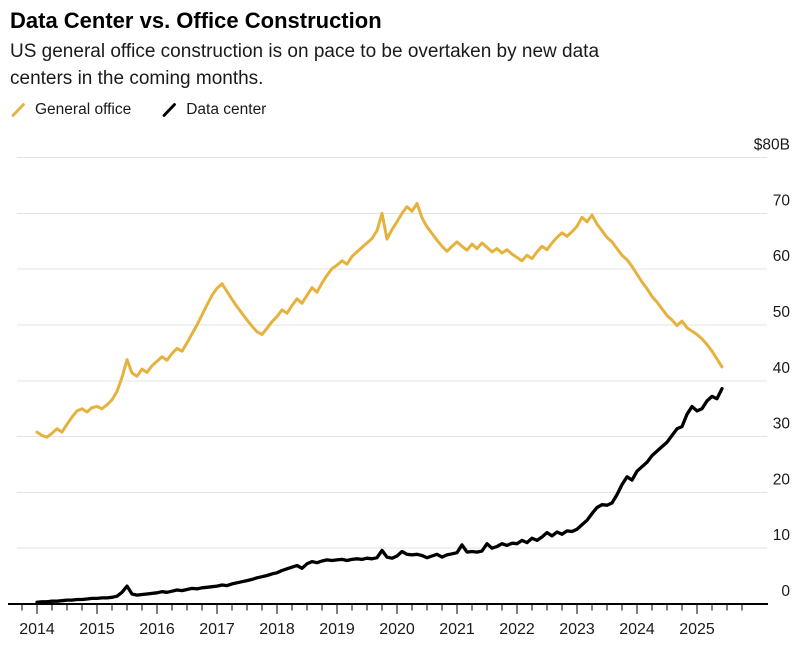 The image size is (800, 647). What do you see at coordinates (169, 110) in the screenshot?
I see `data-center-swatch-icon` at bounding box center [169, 110].